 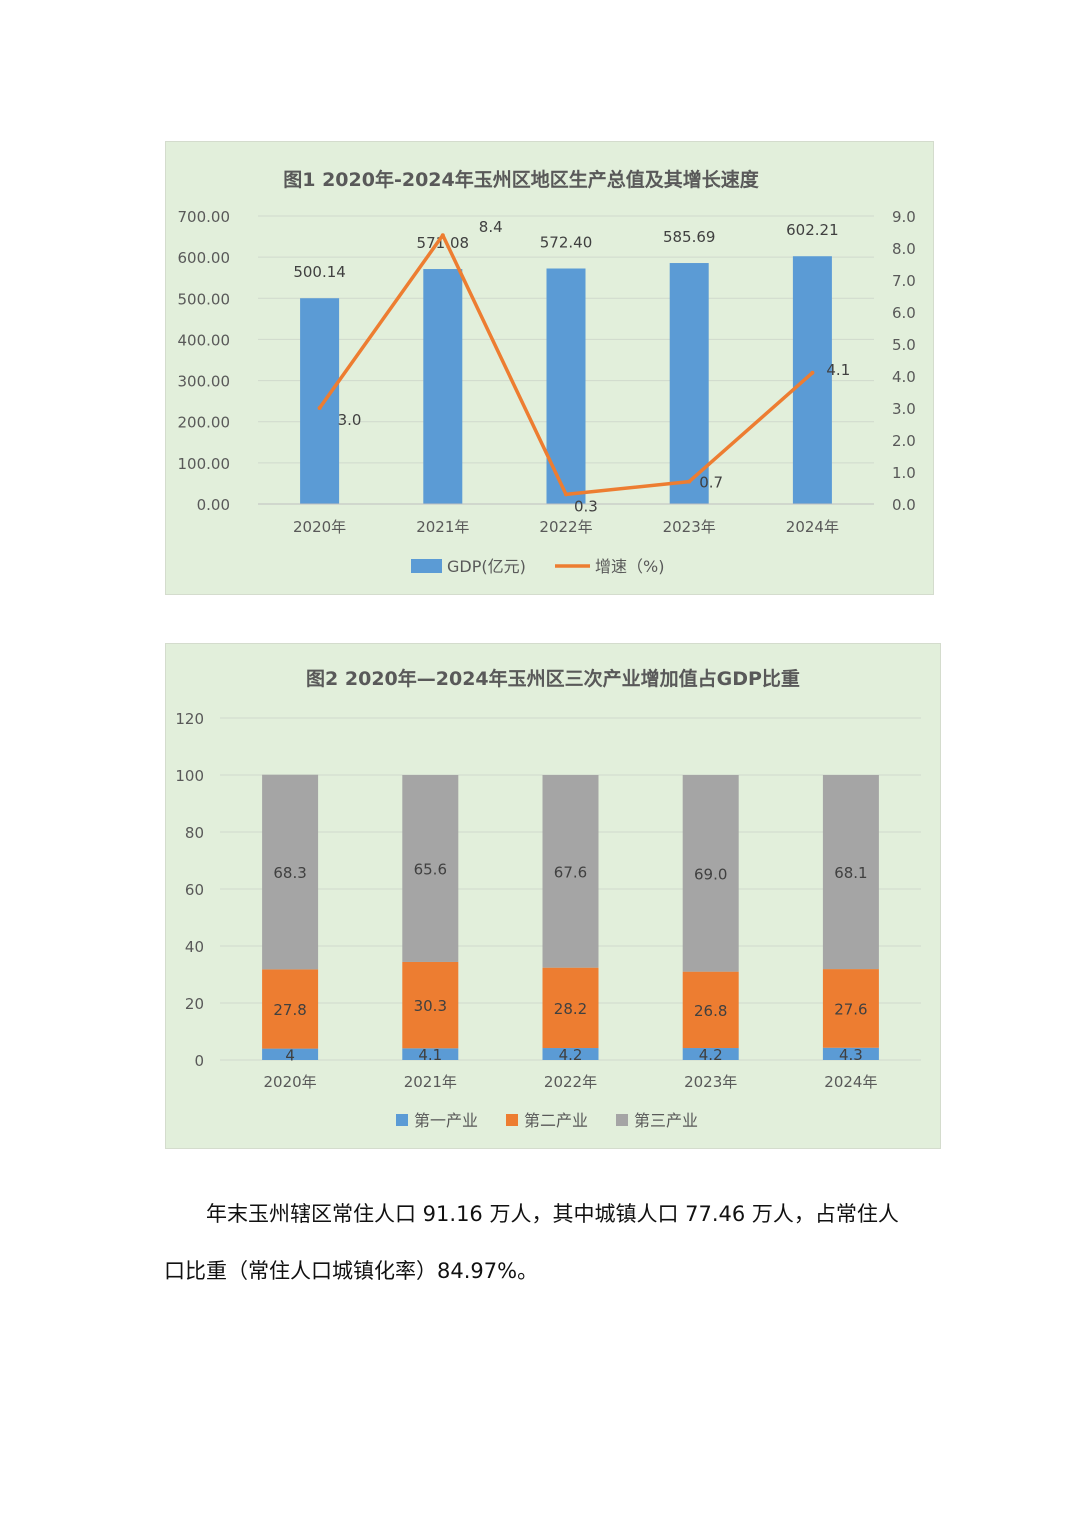 I want to click on right-axis-tick-label: 7.0, so click(x=904, y=281).